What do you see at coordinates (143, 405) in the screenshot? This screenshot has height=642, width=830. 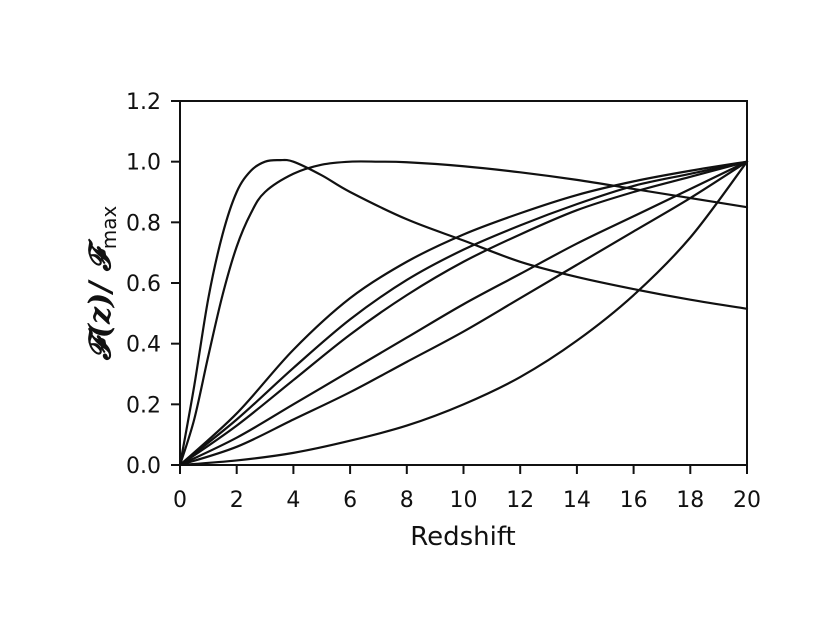 I see `y-tick-label-0.2: 0.2` at bounding box center [143, 405].